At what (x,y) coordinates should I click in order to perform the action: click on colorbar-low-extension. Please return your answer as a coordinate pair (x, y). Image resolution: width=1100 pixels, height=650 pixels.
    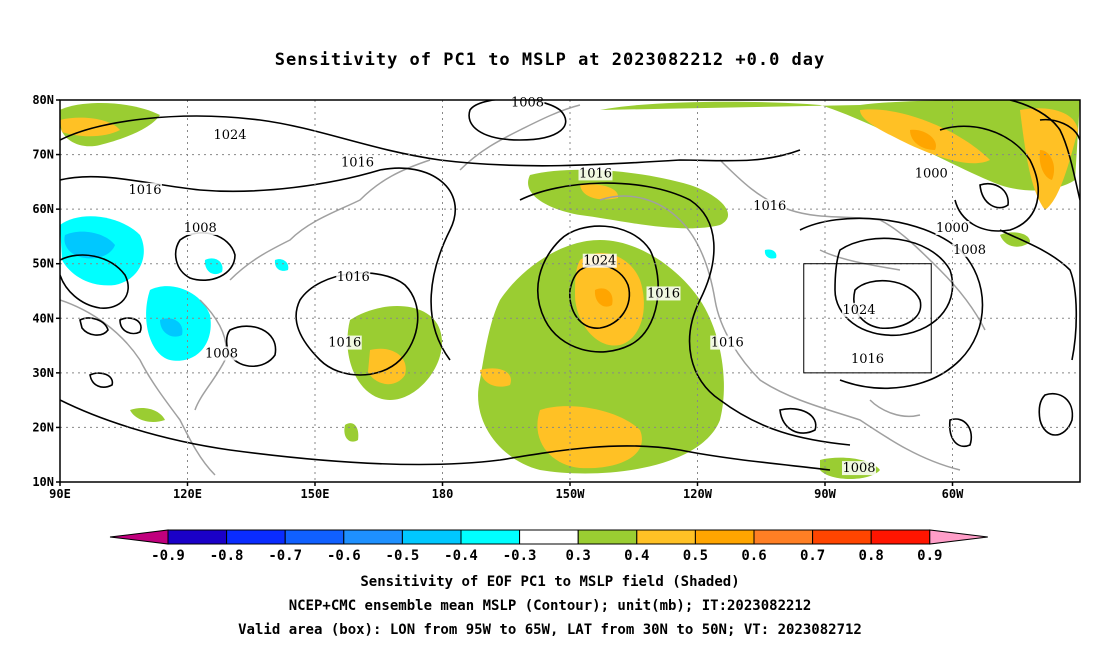
    Looking at the image, I should click on (139, 537).